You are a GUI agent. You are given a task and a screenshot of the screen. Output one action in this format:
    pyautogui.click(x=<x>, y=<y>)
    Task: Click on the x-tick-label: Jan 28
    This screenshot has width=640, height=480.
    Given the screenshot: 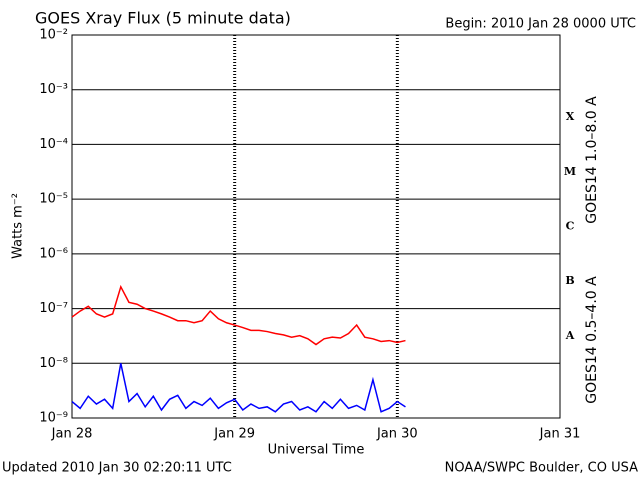 What is the action you would take?
    pyautogui.click(x=72, y=434)
    